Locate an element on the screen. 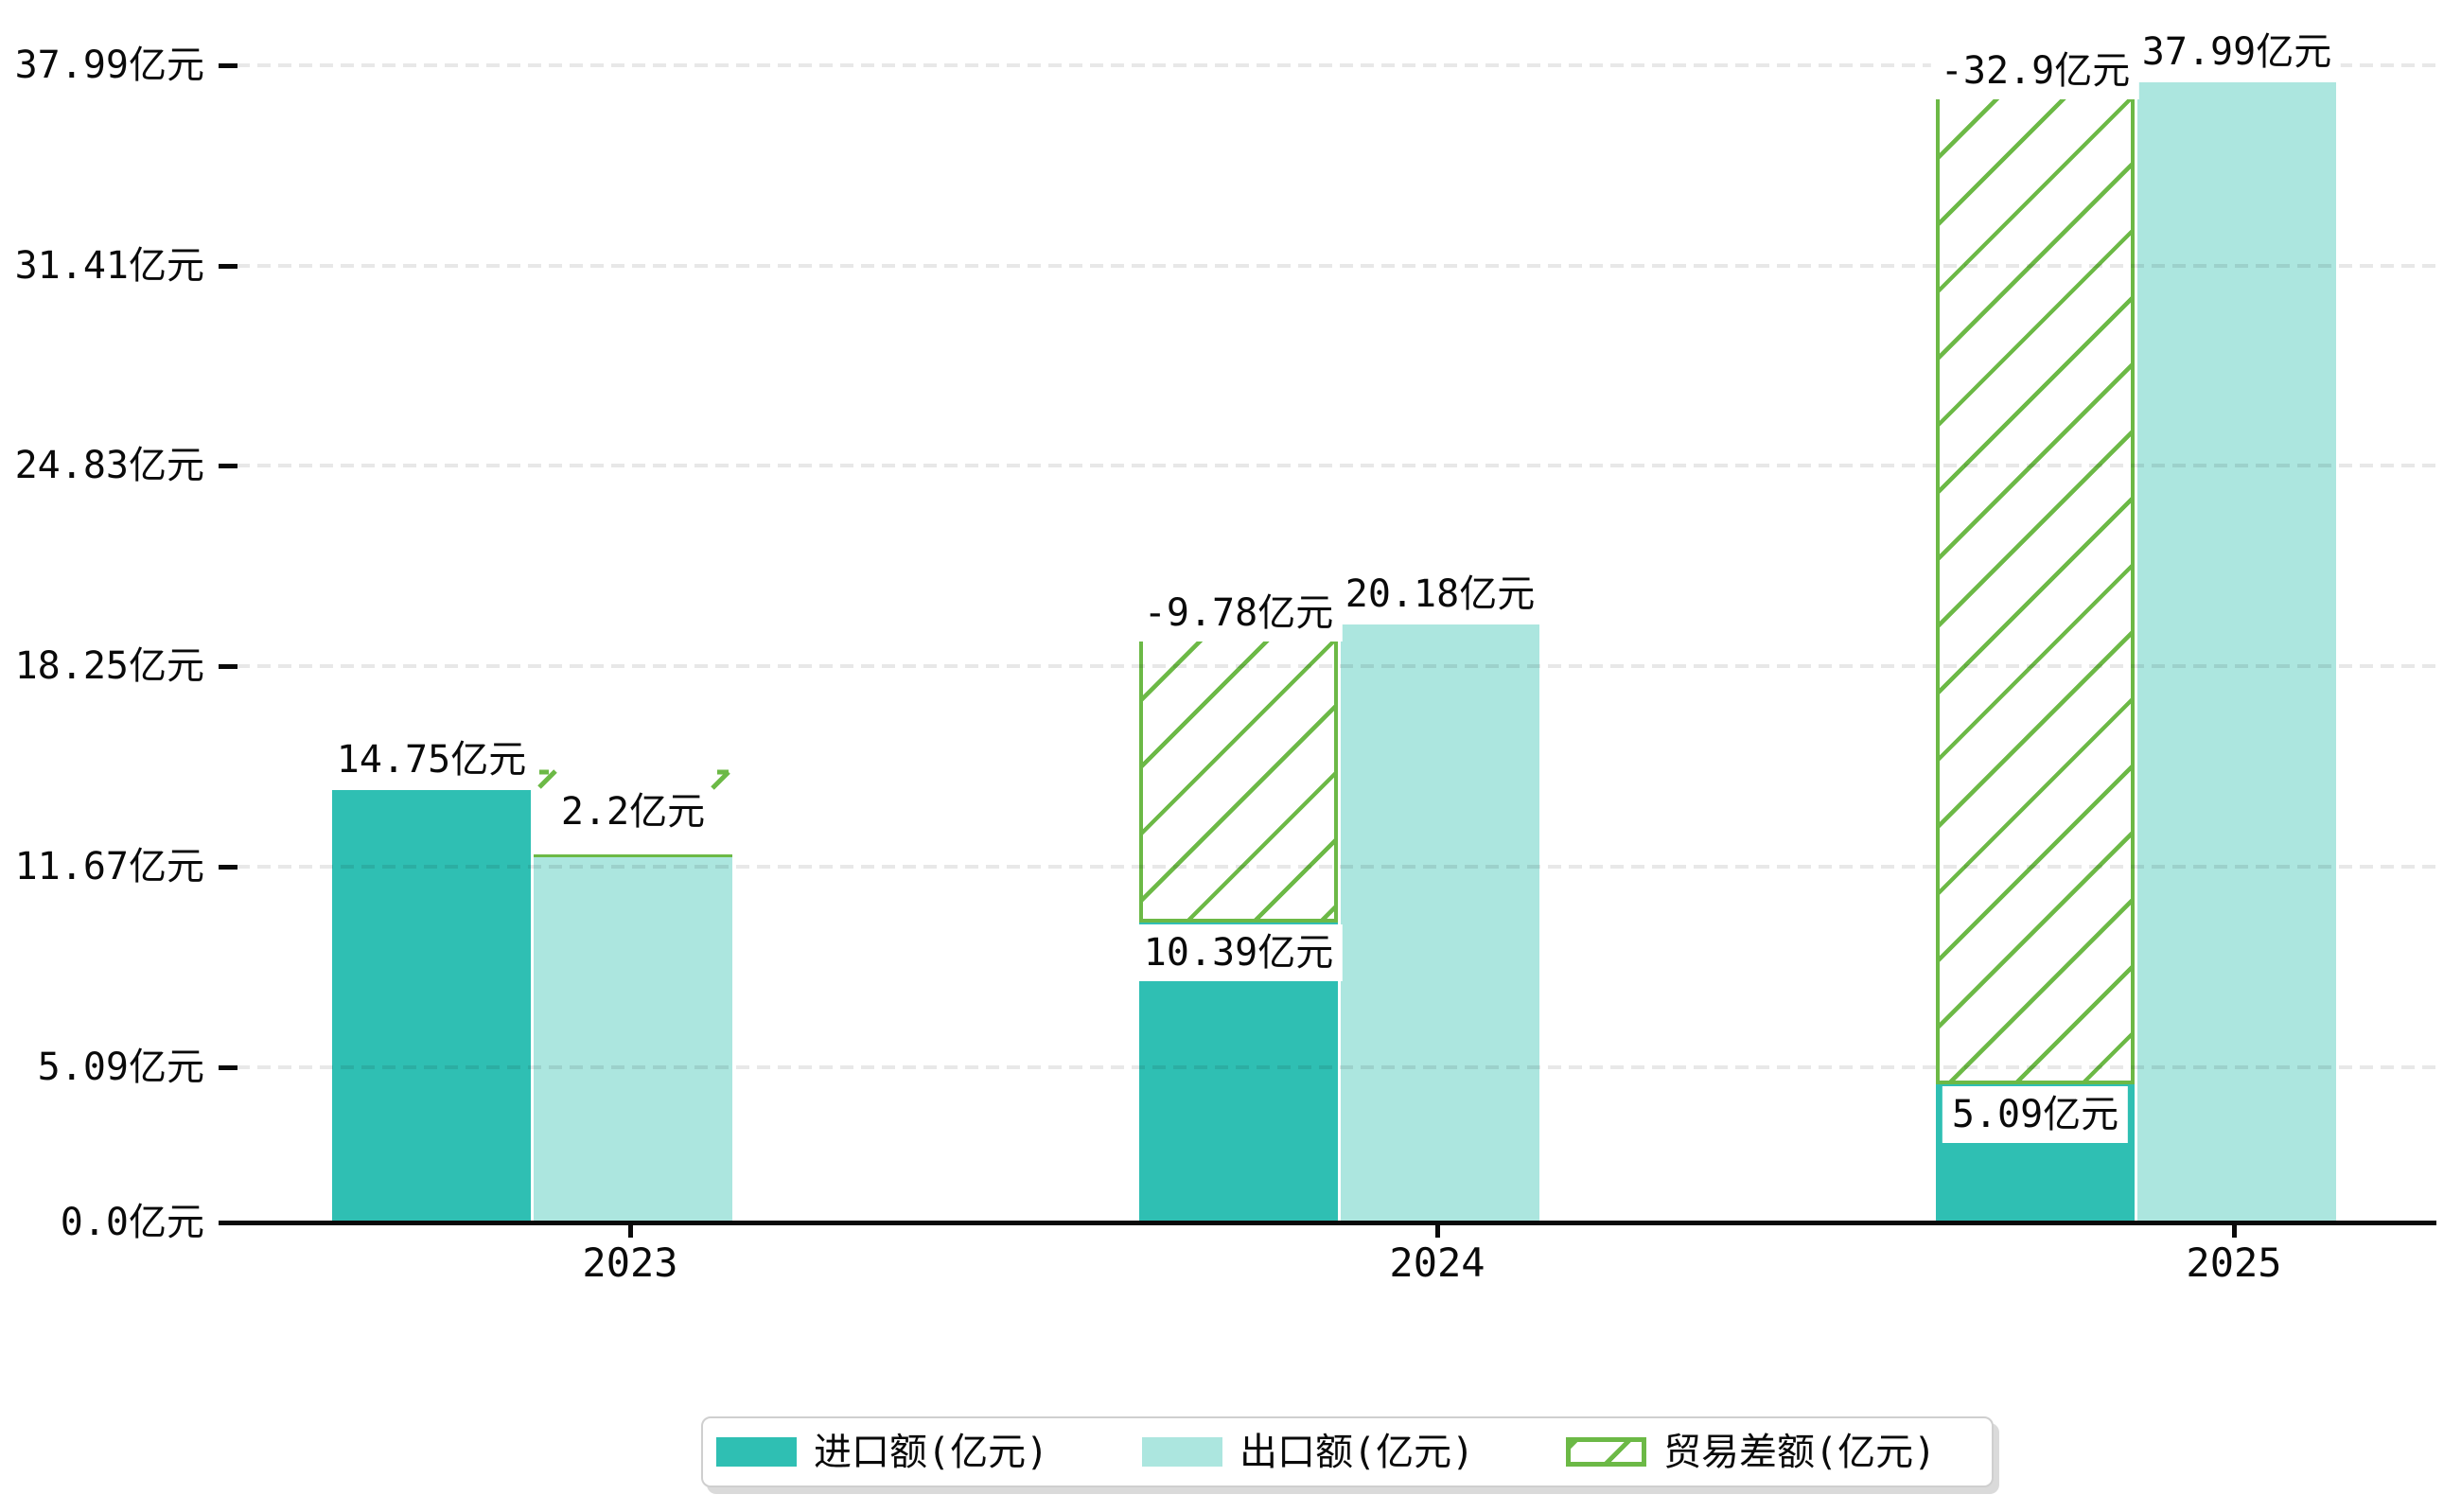 The height and width of the screenshot is (1512, 2461). y-axis-tick-label: 0.0亿元 is located at coordinates (132, 1223).